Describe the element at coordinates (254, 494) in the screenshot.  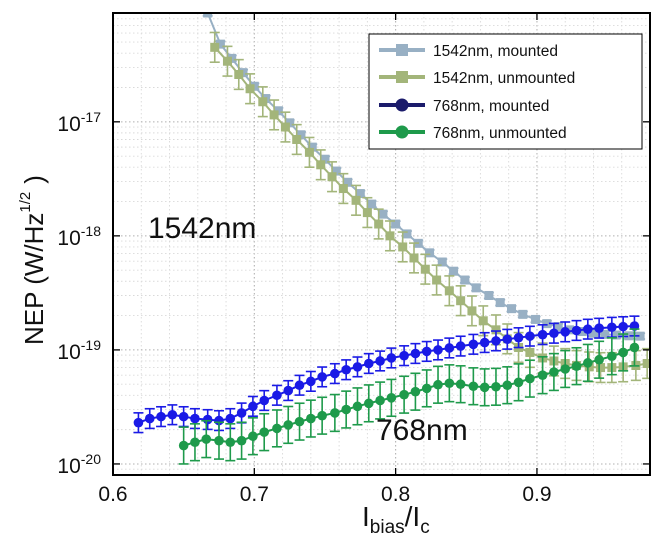
I see `x-tick-label: 0.7` at that location.